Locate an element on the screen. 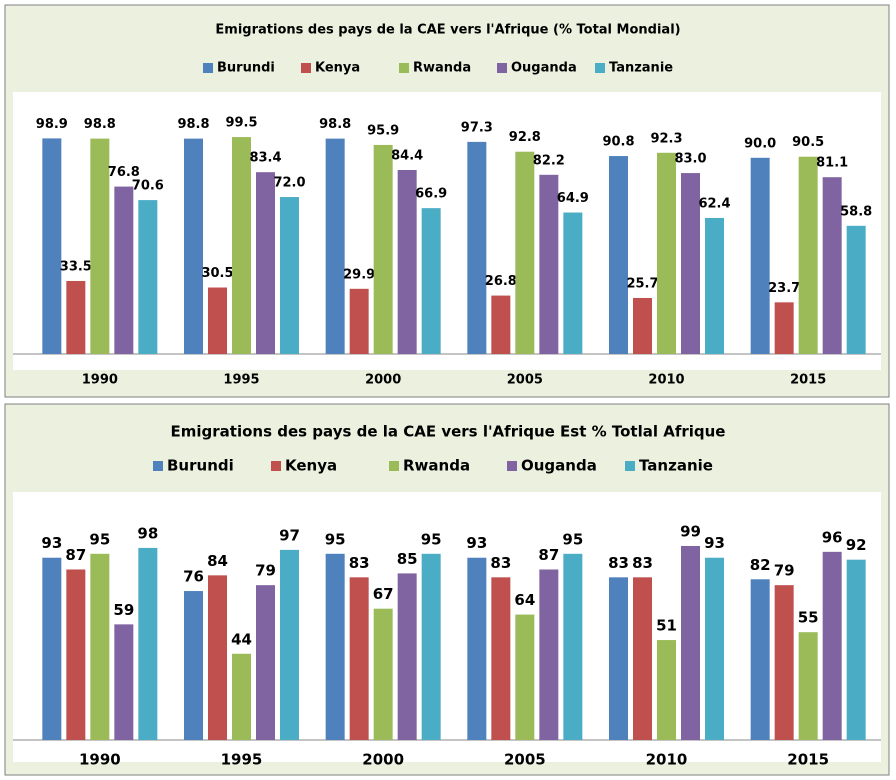 The height and width of the screenshot is (780, 896). data-label: 58.8 is located at coordinates (856, 211).